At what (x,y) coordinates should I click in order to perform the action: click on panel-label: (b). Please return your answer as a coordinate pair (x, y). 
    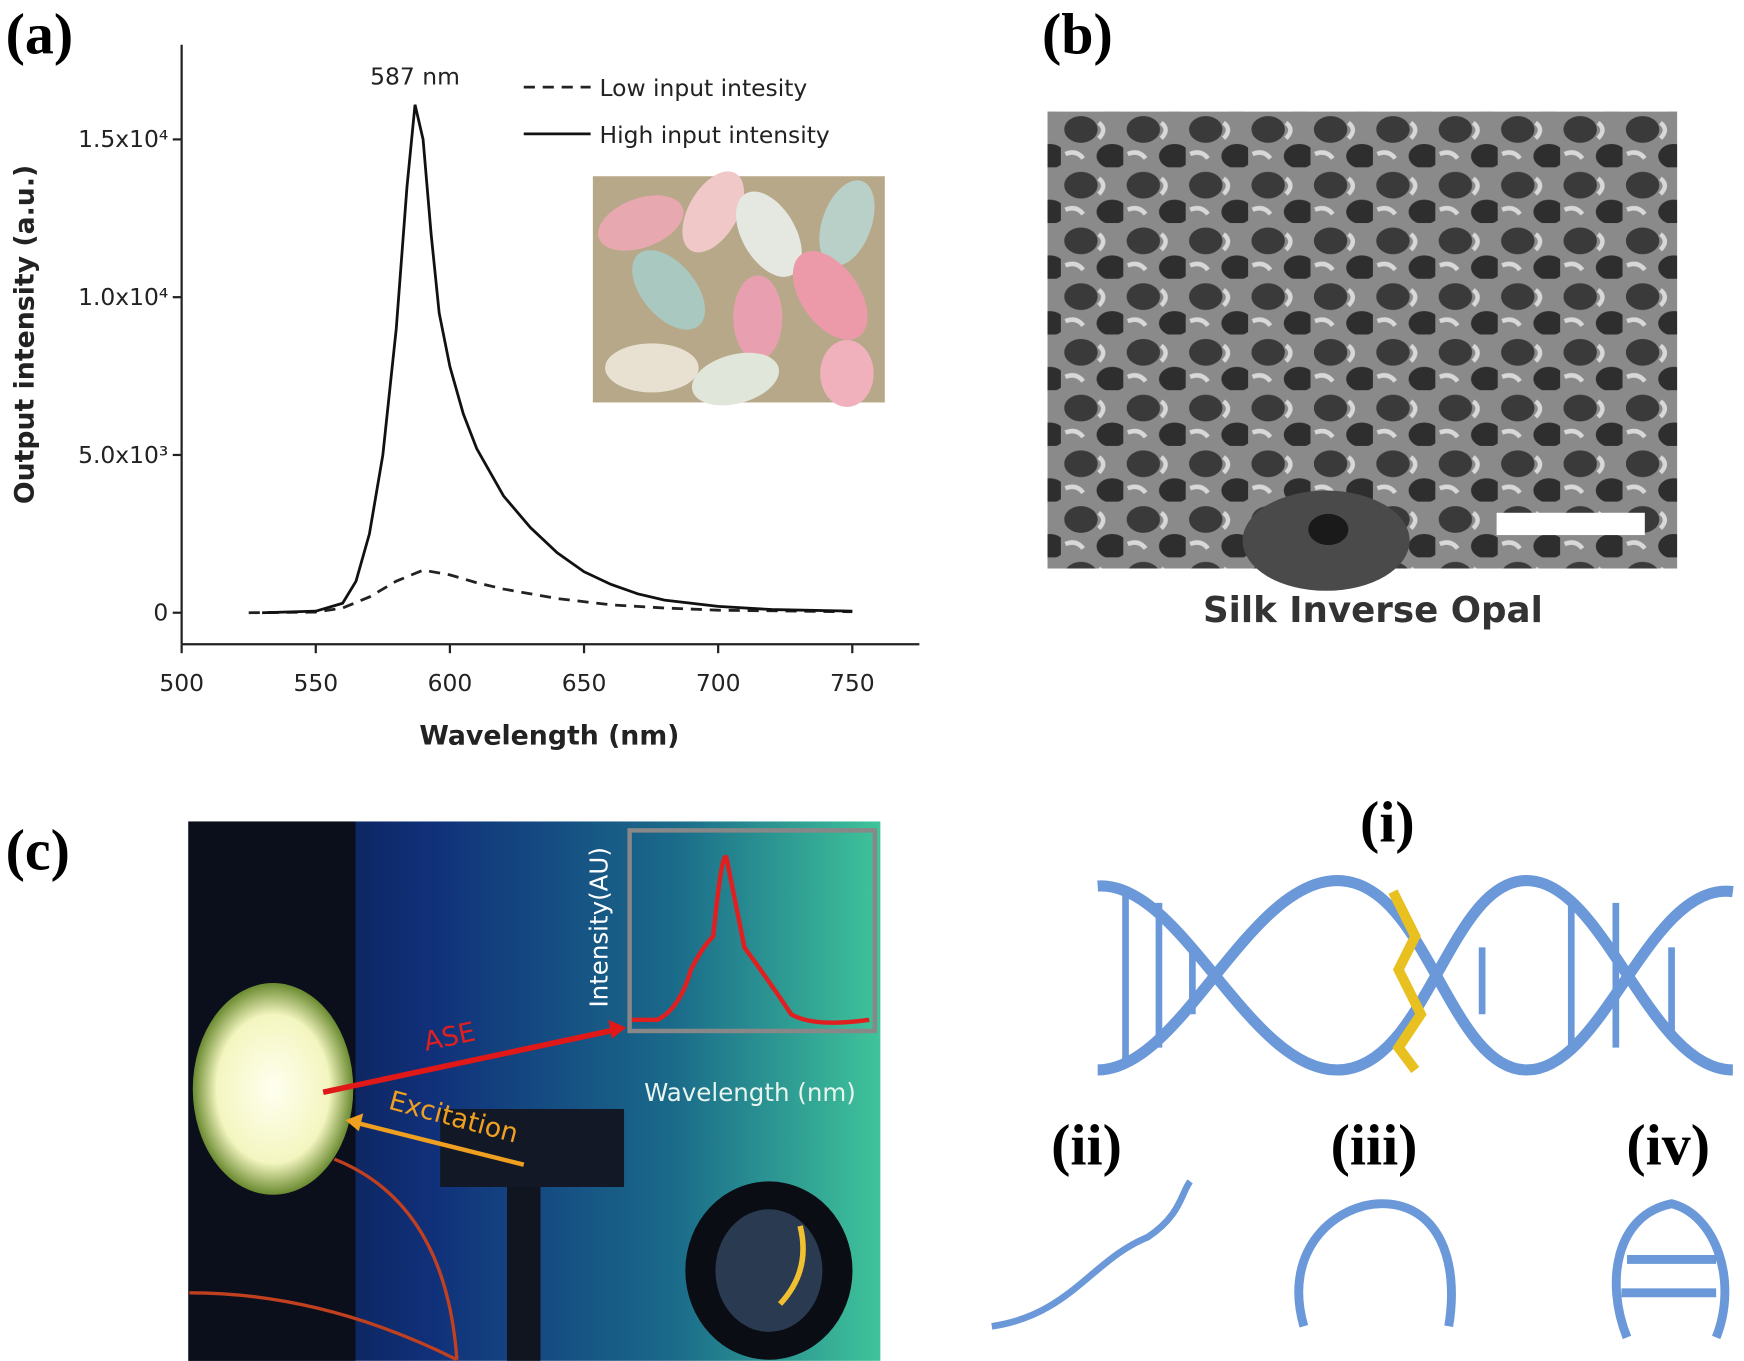
    Looking at the image, I should click on (1077, 34).